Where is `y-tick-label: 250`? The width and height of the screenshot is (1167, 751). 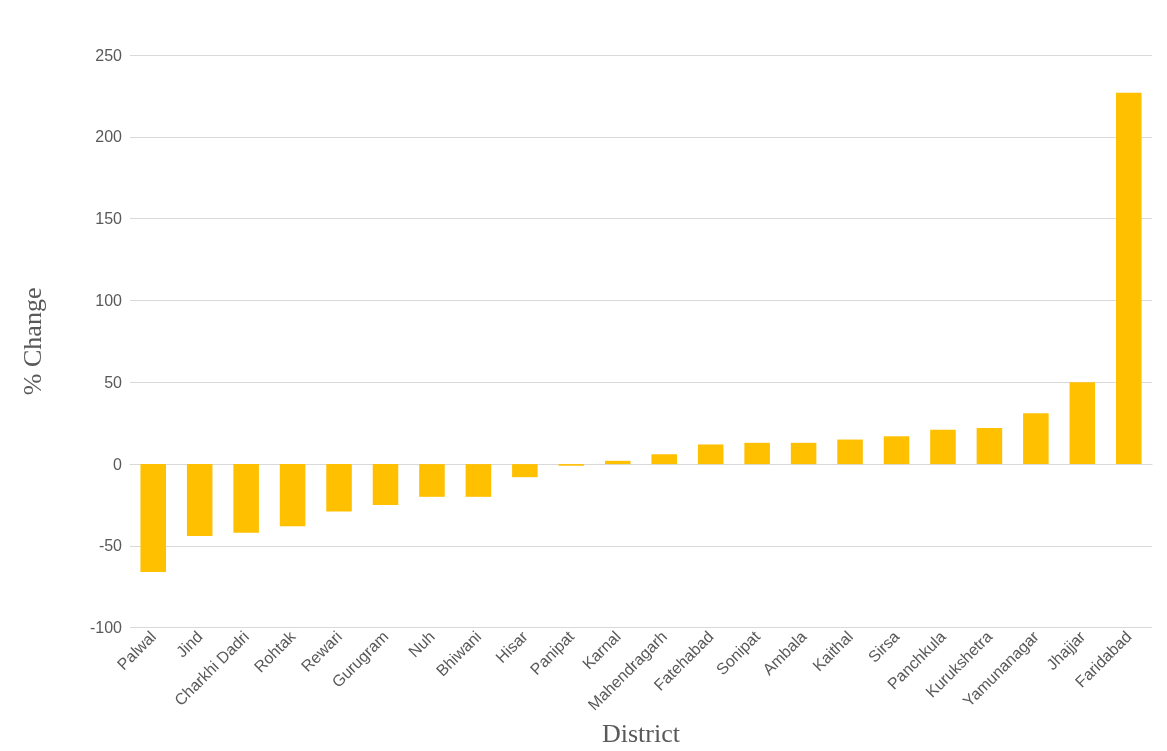
y-tick-label: 250 is located at coordinates (109, 55).